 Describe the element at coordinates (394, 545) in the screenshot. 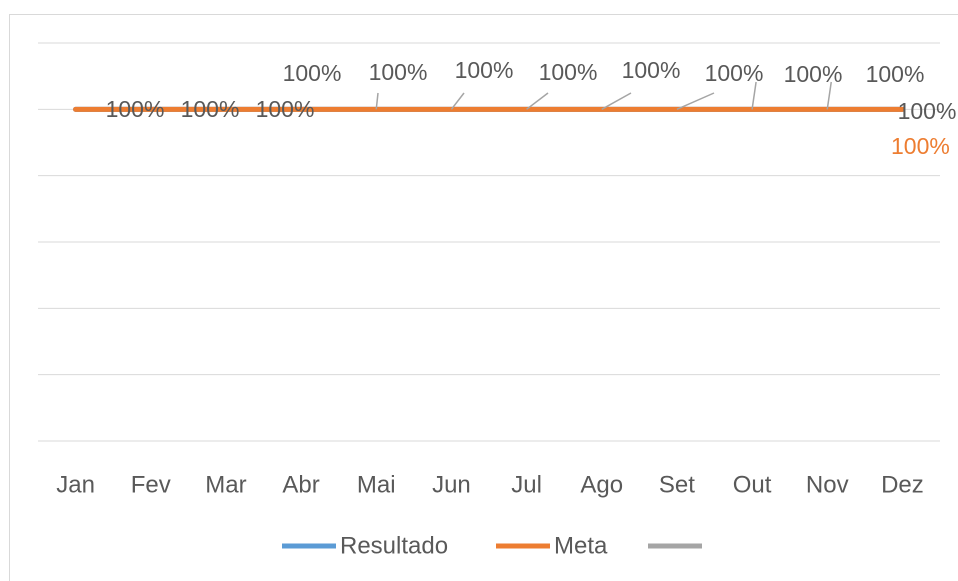

I see `legend-label: Resultado` at that location.